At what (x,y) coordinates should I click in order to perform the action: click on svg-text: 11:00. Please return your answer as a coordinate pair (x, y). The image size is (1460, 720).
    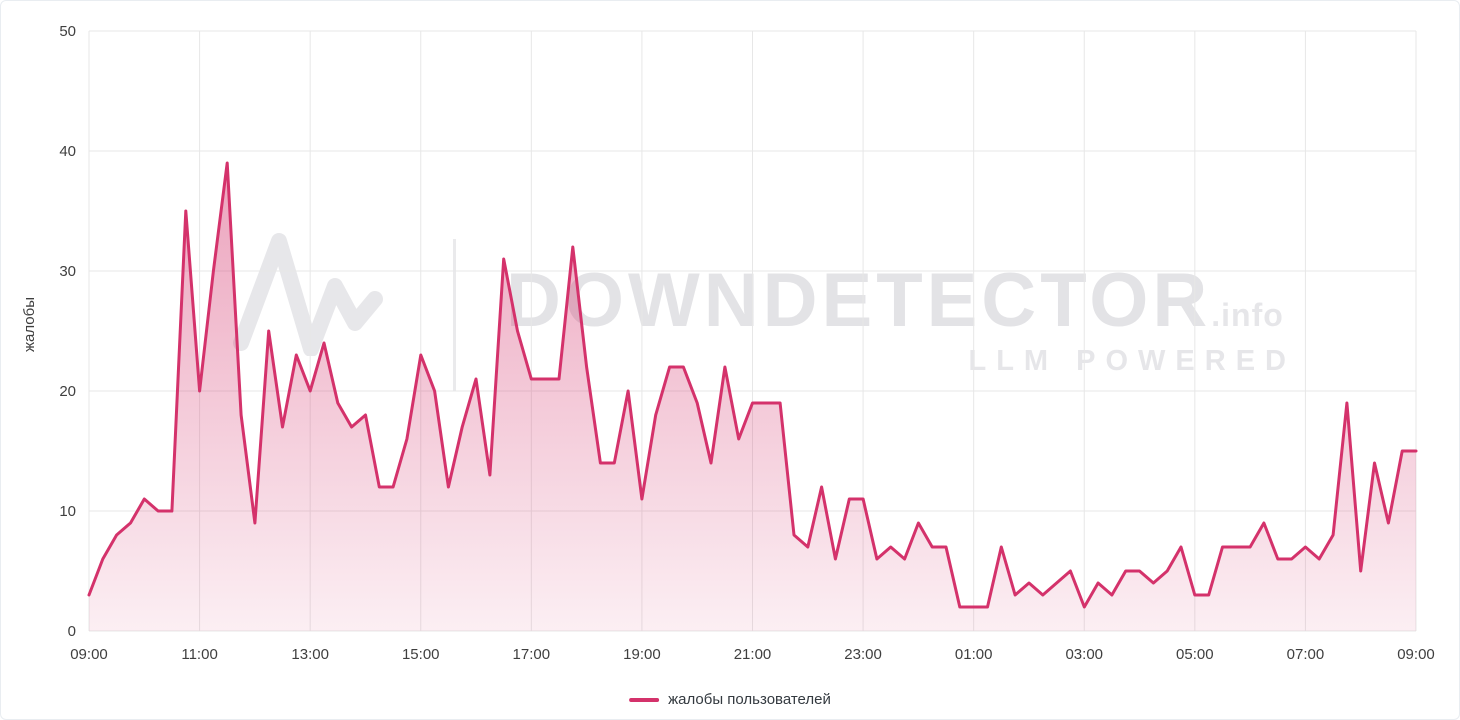
    Looking at the image, I should click on (199, 654).